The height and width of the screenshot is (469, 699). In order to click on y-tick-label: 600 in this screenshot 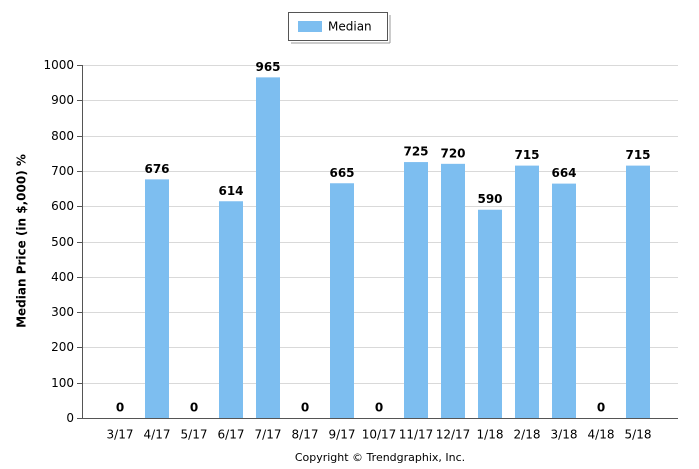, I will do `click(62, 206)`.